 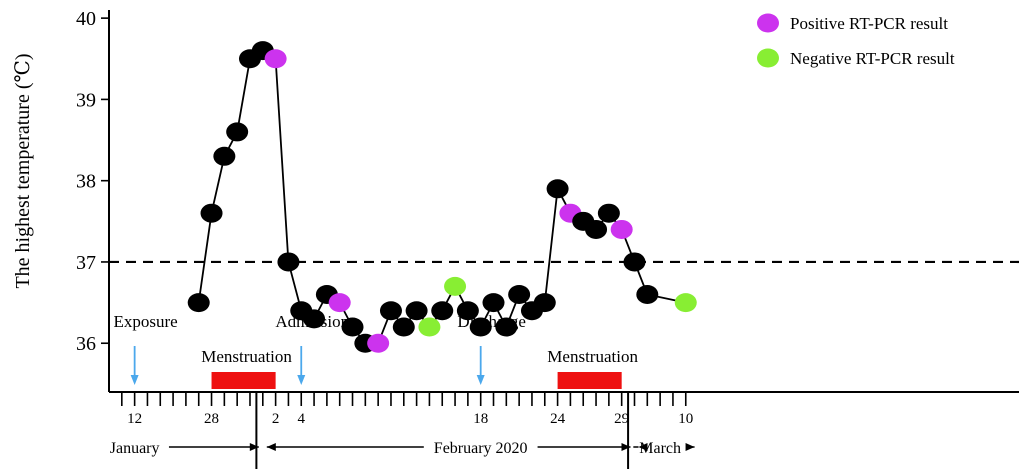 What do you see at coordinates (685, 419) in the screenshot?
I see `x-tick-label-10: 10` at bounding box center [685, 419].